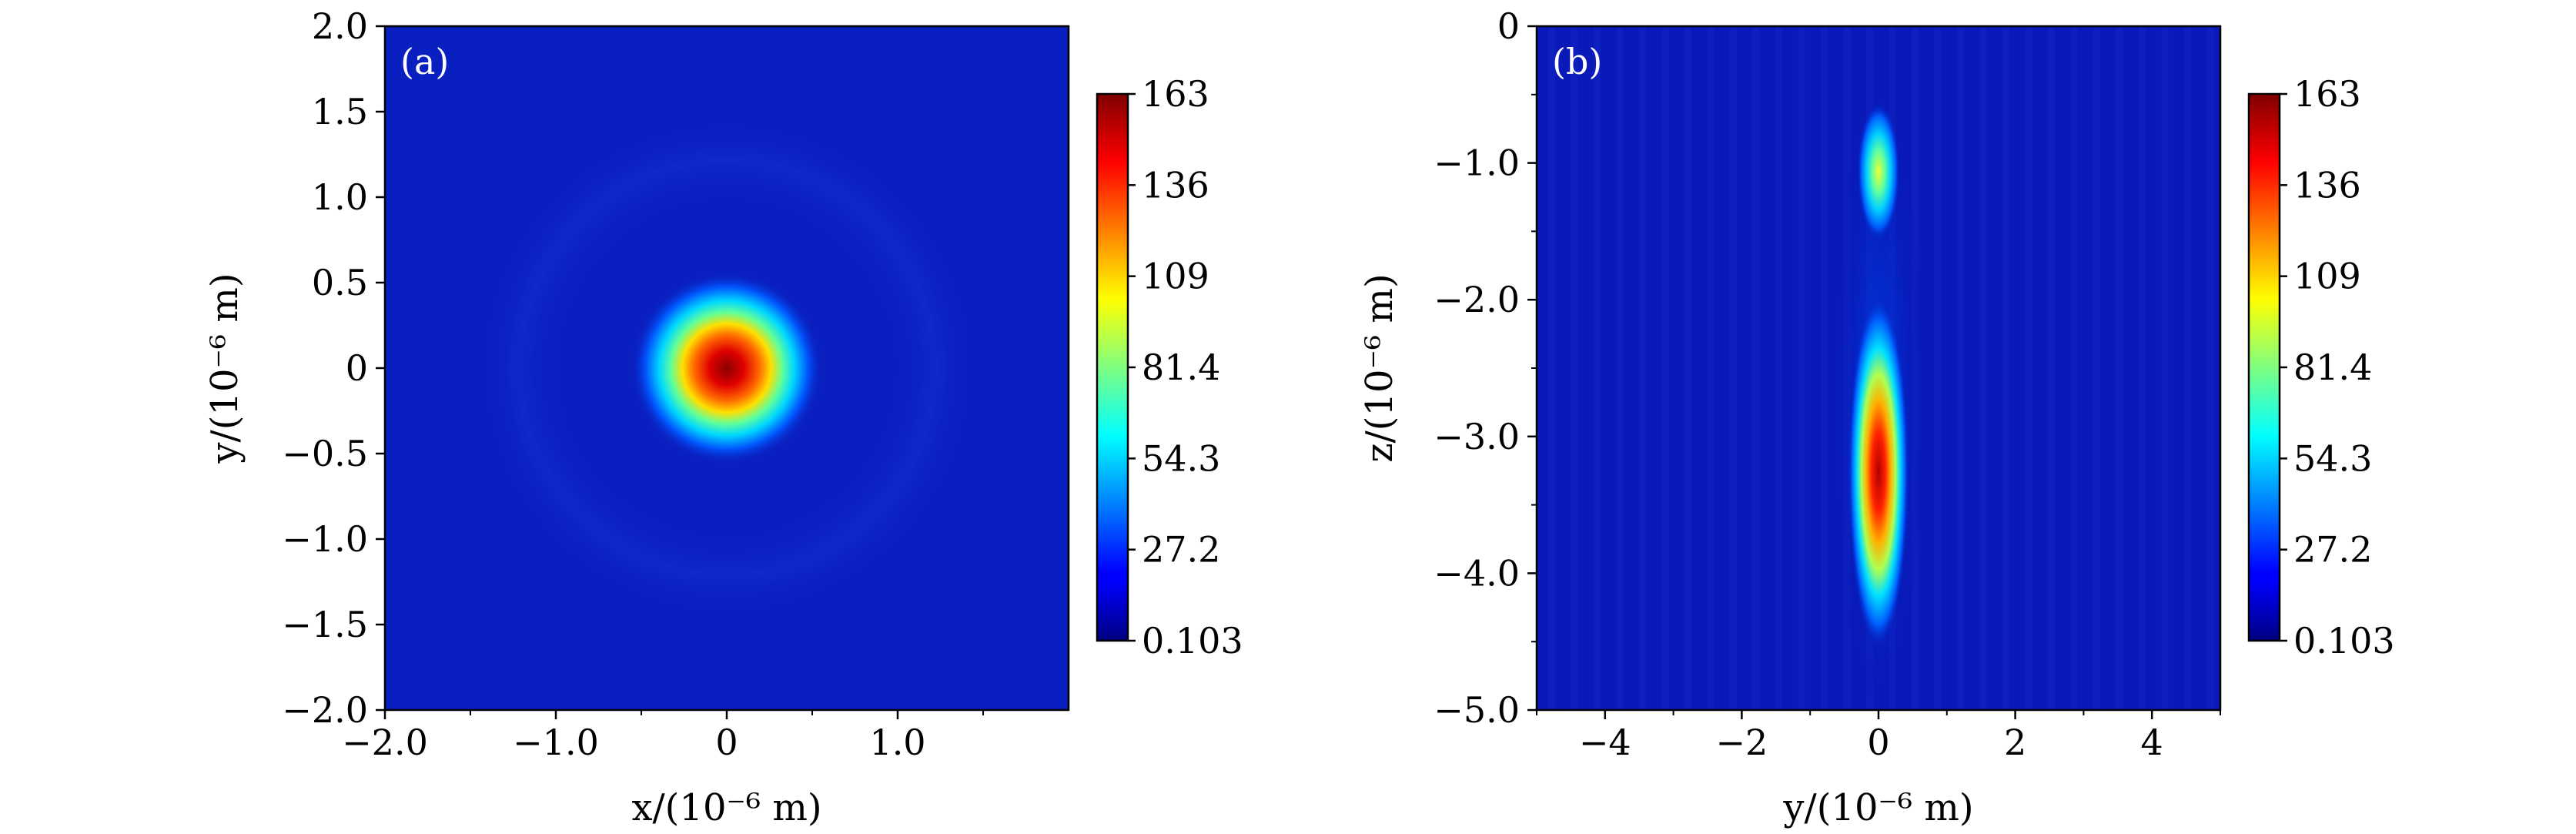 This screenshot has height=834, width=2576. Describe the element at coordinates (340, 26) in the screenshot. I see `y-tick-label: 2.0` at that location.